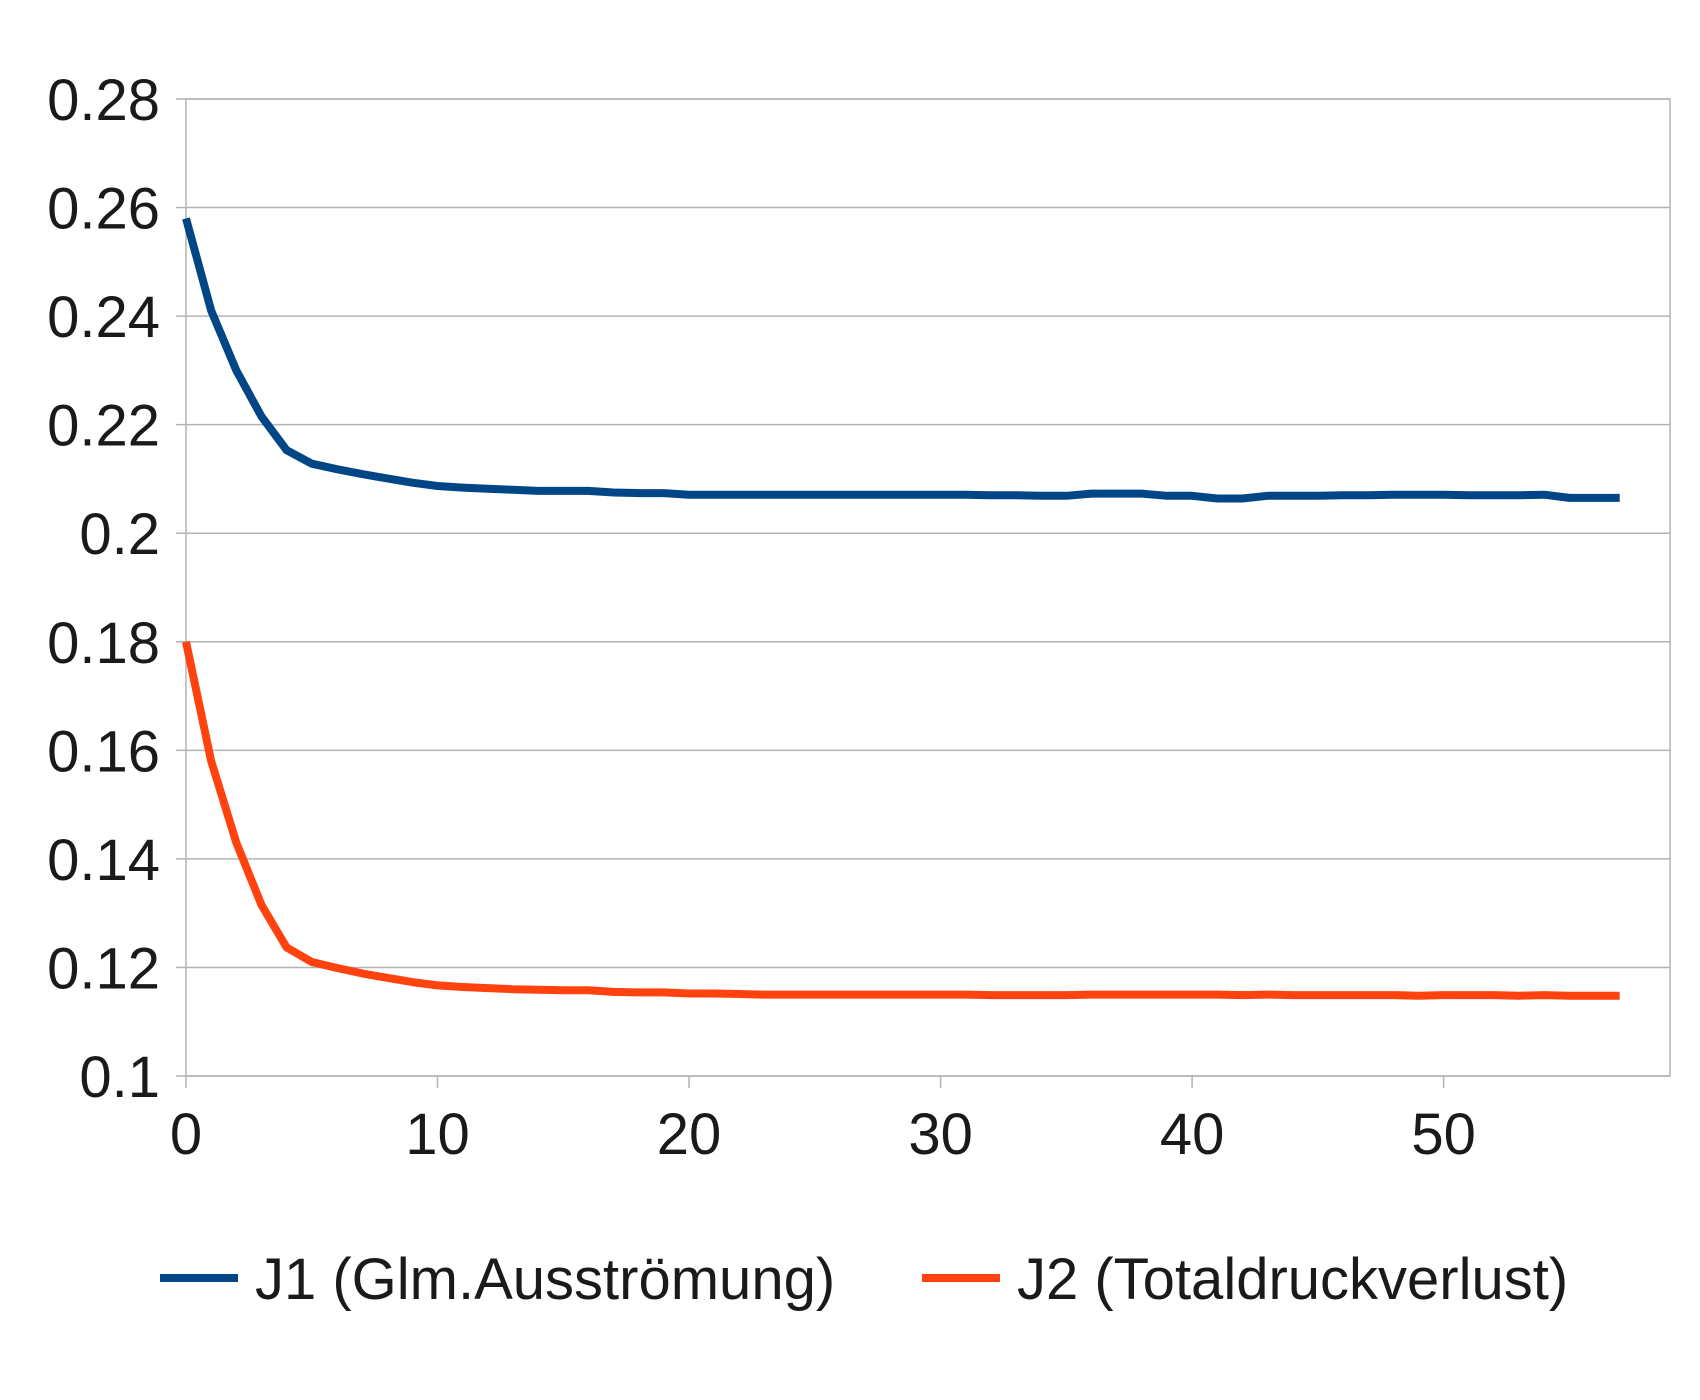  I want to click on legend-label-j1: J1 (Glm.Ausströmung), so click(545, 1279).